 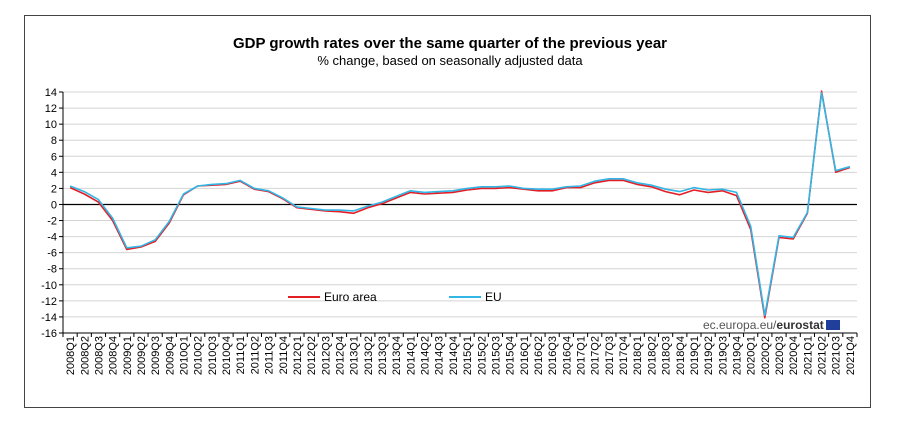 I want to click on x-tick-label: 2008Q3, so click(x=99, y=355).